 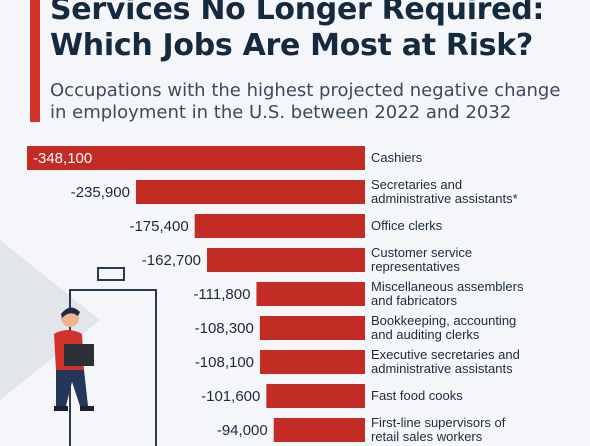 I want to click on worker-illustration, so click(x=78, y=343).